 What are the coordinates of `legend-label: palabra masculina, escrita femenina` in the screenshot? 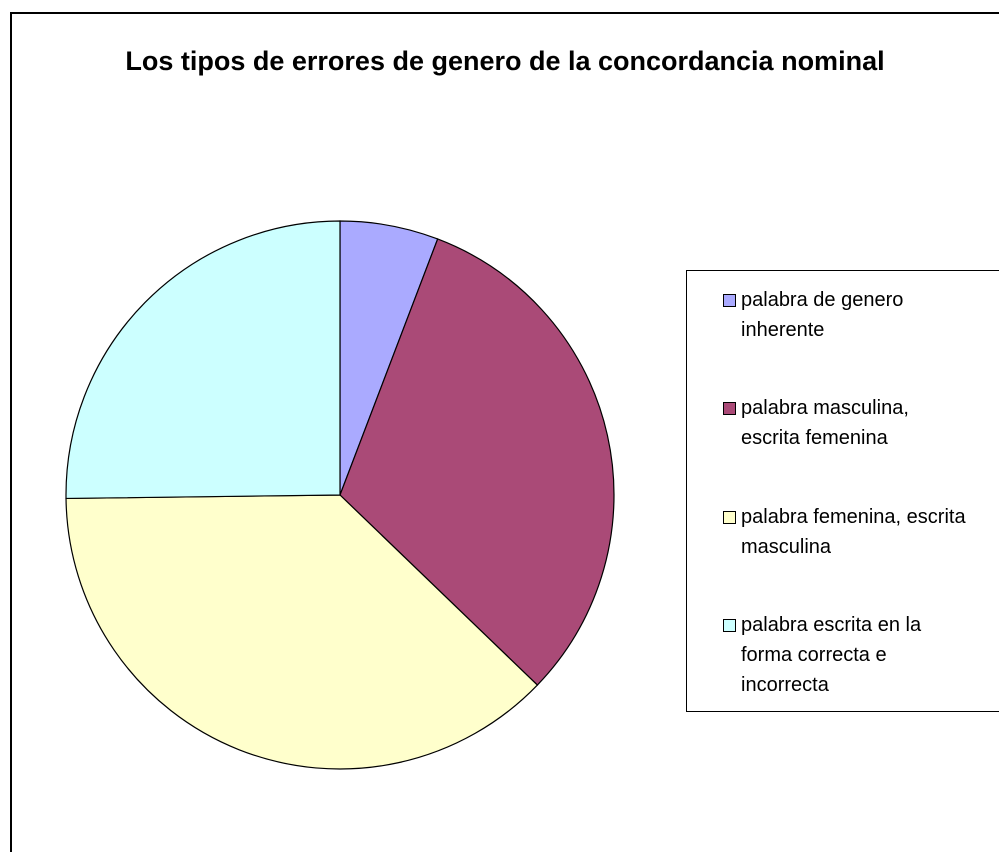 It's located at (825, 423).